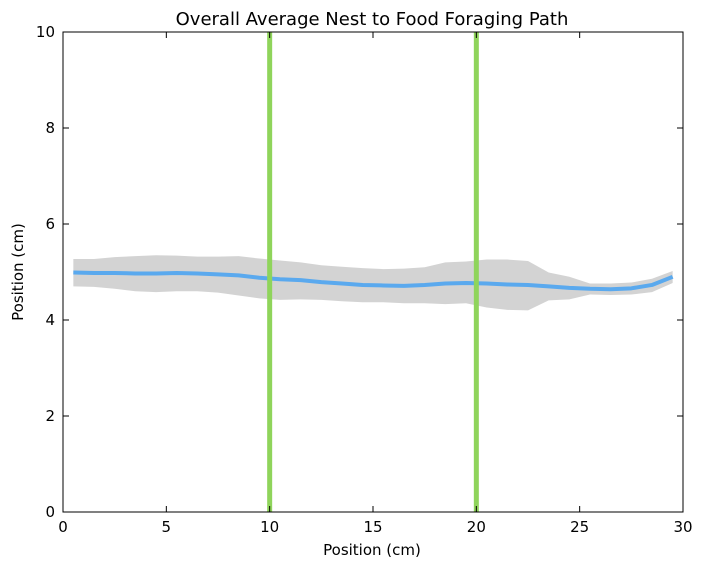 The width and height of the screenshot is (702, 570). I want to click on y-axis-label: Position (cm), so click(18, 272).